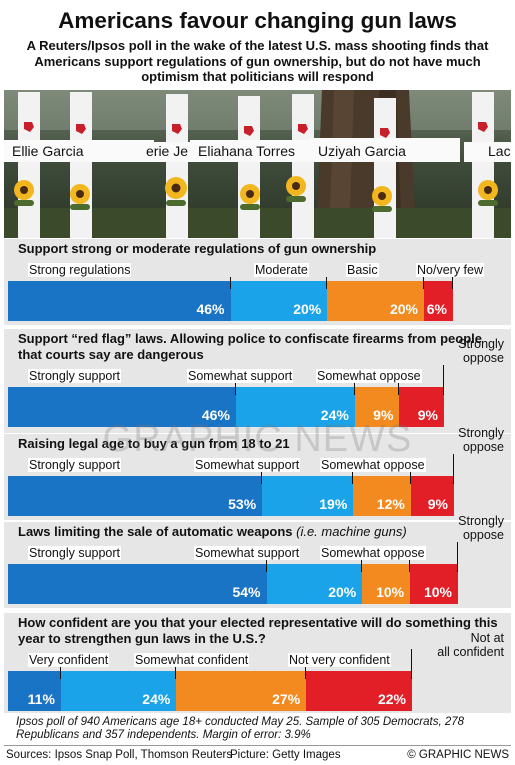 Image resolution: width=515 pixels, height=765 pixels. I want to click on bar-segment-4: 6%, so click(438, 301).